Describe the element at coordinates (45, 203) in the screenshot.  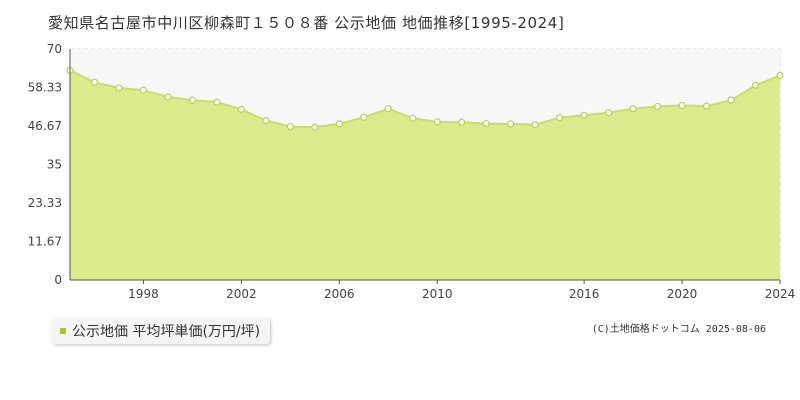
I see `y-tick-label: 23.33` at that location.